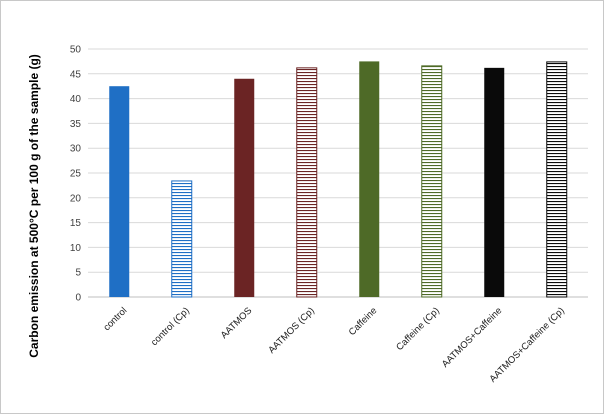 Image resolution: width=604 pixels, height=414 pixels. Describe the element at coordinates (557, 179) in the screenshot. I see `bar-aatmos-caffeine-cp` at that location.